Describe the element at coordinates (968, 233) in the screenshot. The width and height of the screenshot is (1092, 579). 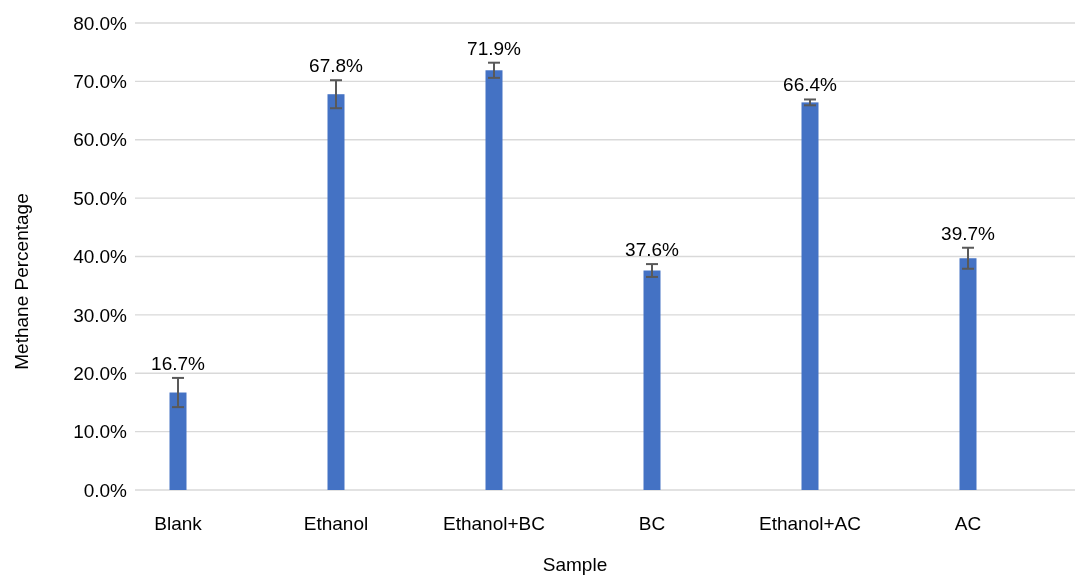
I see `data-label: 39.7%` at that location.